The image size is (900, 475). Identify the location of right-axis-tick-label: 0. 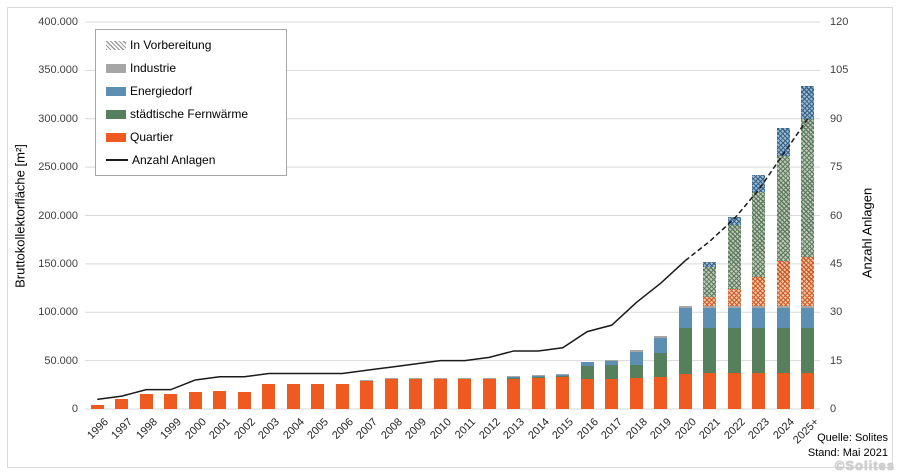
(833, 409).